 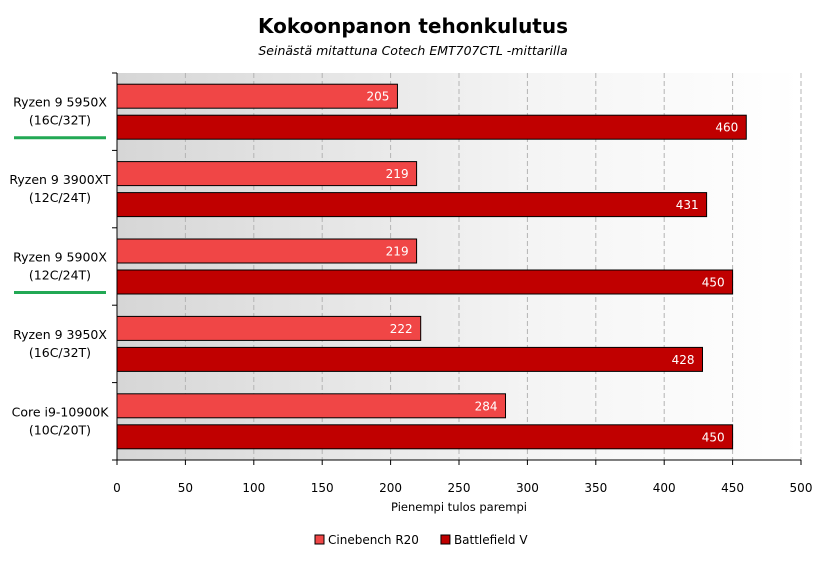 What do you see at coordinates (322, 488) in the screenshot?
I see `x-tick-label: 150` at bounding box center [322, 488].